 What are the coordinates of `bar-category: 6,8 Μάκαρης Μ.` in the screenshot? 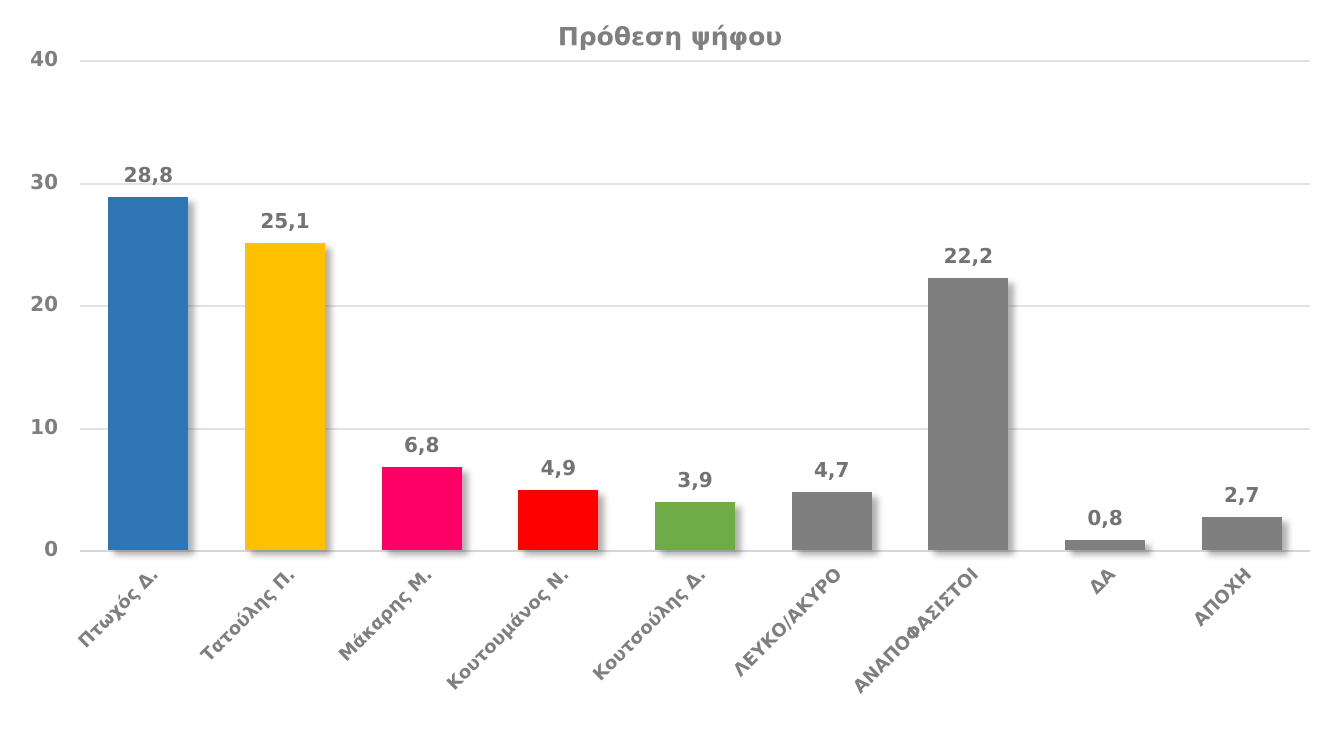 It's located at (412, 363).